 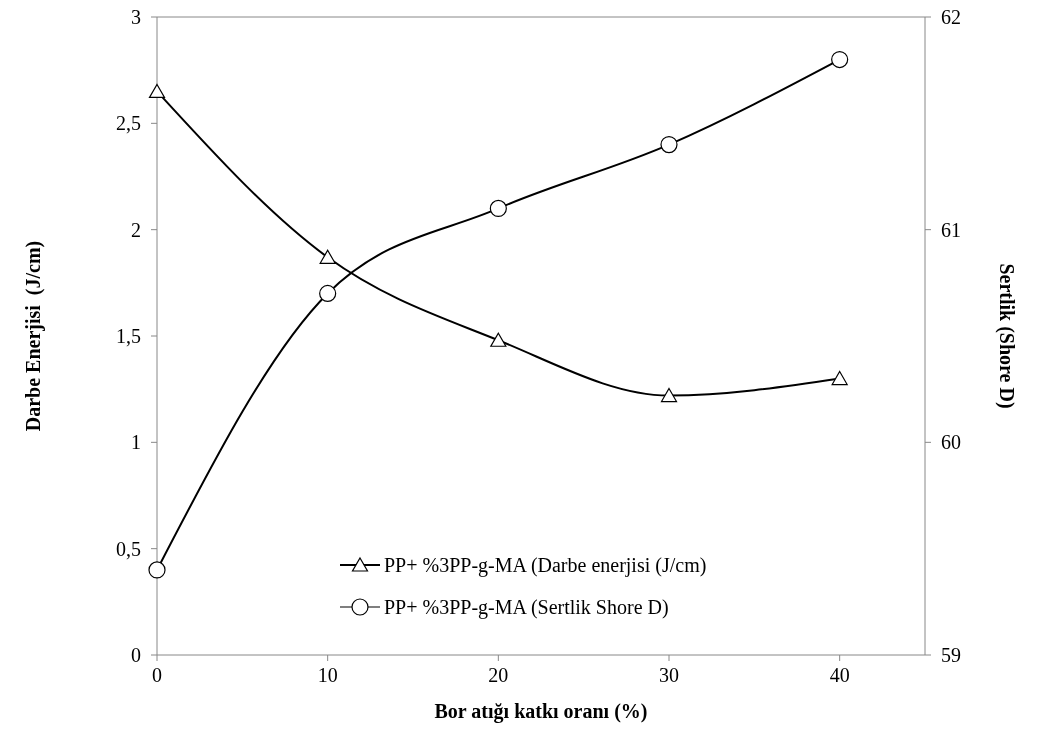 I want to click on y2-axis-title: Sertlik (Shore D), so click(x=1006, y=336).